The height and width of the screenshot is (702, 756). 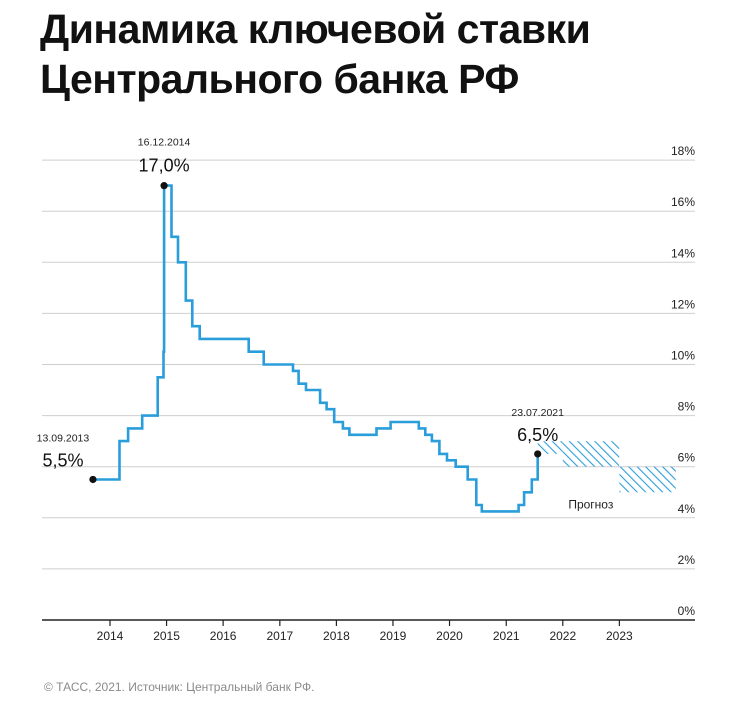 I want to click on y-tick-label: 10%, so click(x=683, y=356).